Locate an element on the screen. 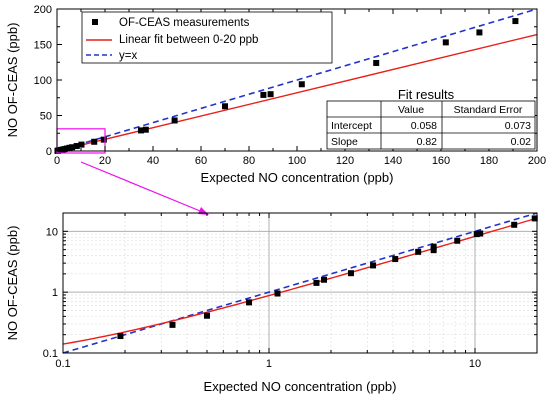  fit-table-error: 0.073 is located at coordinates (518, 126).